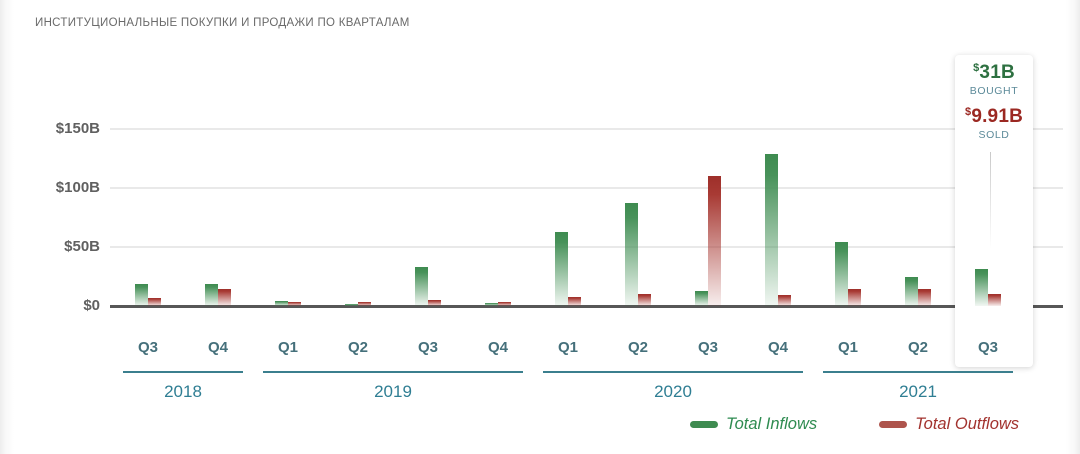 The image size is (1080, 454). Describe the element at coordinates (224, 297) in the screenshot. I see `bar-outflow-Q4-2018` at that location.